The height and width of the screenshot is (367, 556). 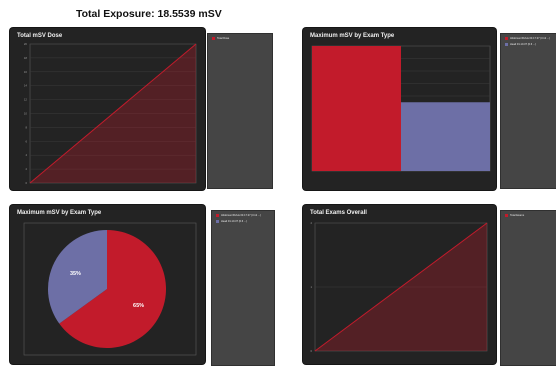 What do you see at coordinates (26, 72) in the screenshot?
I see `y-tick-label: 16` at bounding box center [26, 72].